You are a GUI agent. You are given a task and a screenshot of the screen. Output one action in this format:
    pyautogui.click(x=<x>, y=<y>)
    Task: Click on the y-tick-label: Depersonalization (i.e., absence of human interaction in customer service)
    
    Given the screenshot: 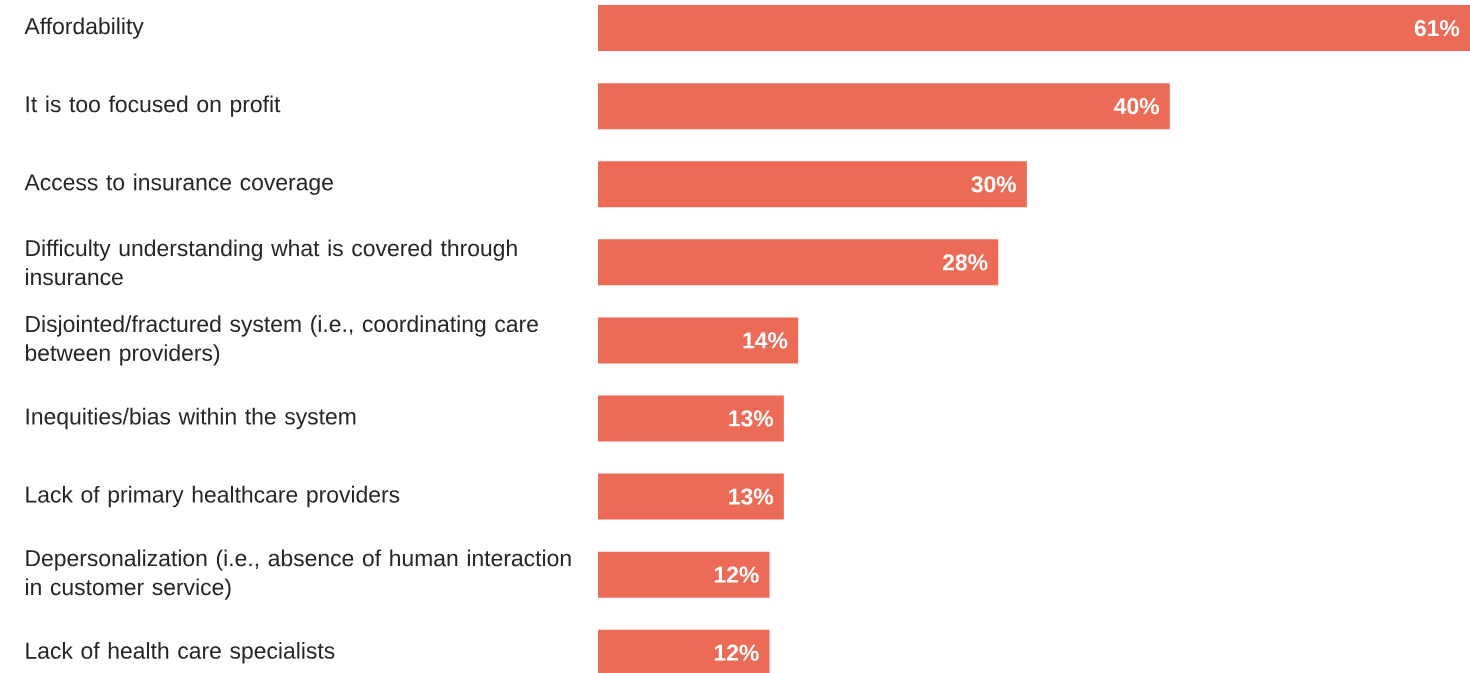 What is the action you would take?
    pyautogui.click(x=298, y=574)
    